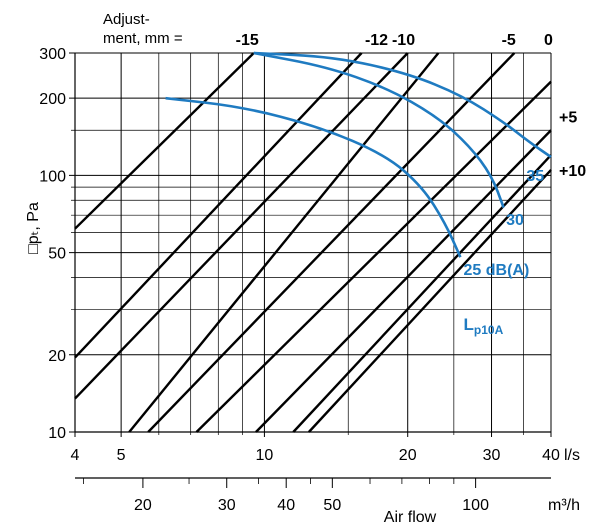  Describe the element at coordinates (143, 505) in the screenshot. I see `x-tick-label-m3h: 20` at that location.